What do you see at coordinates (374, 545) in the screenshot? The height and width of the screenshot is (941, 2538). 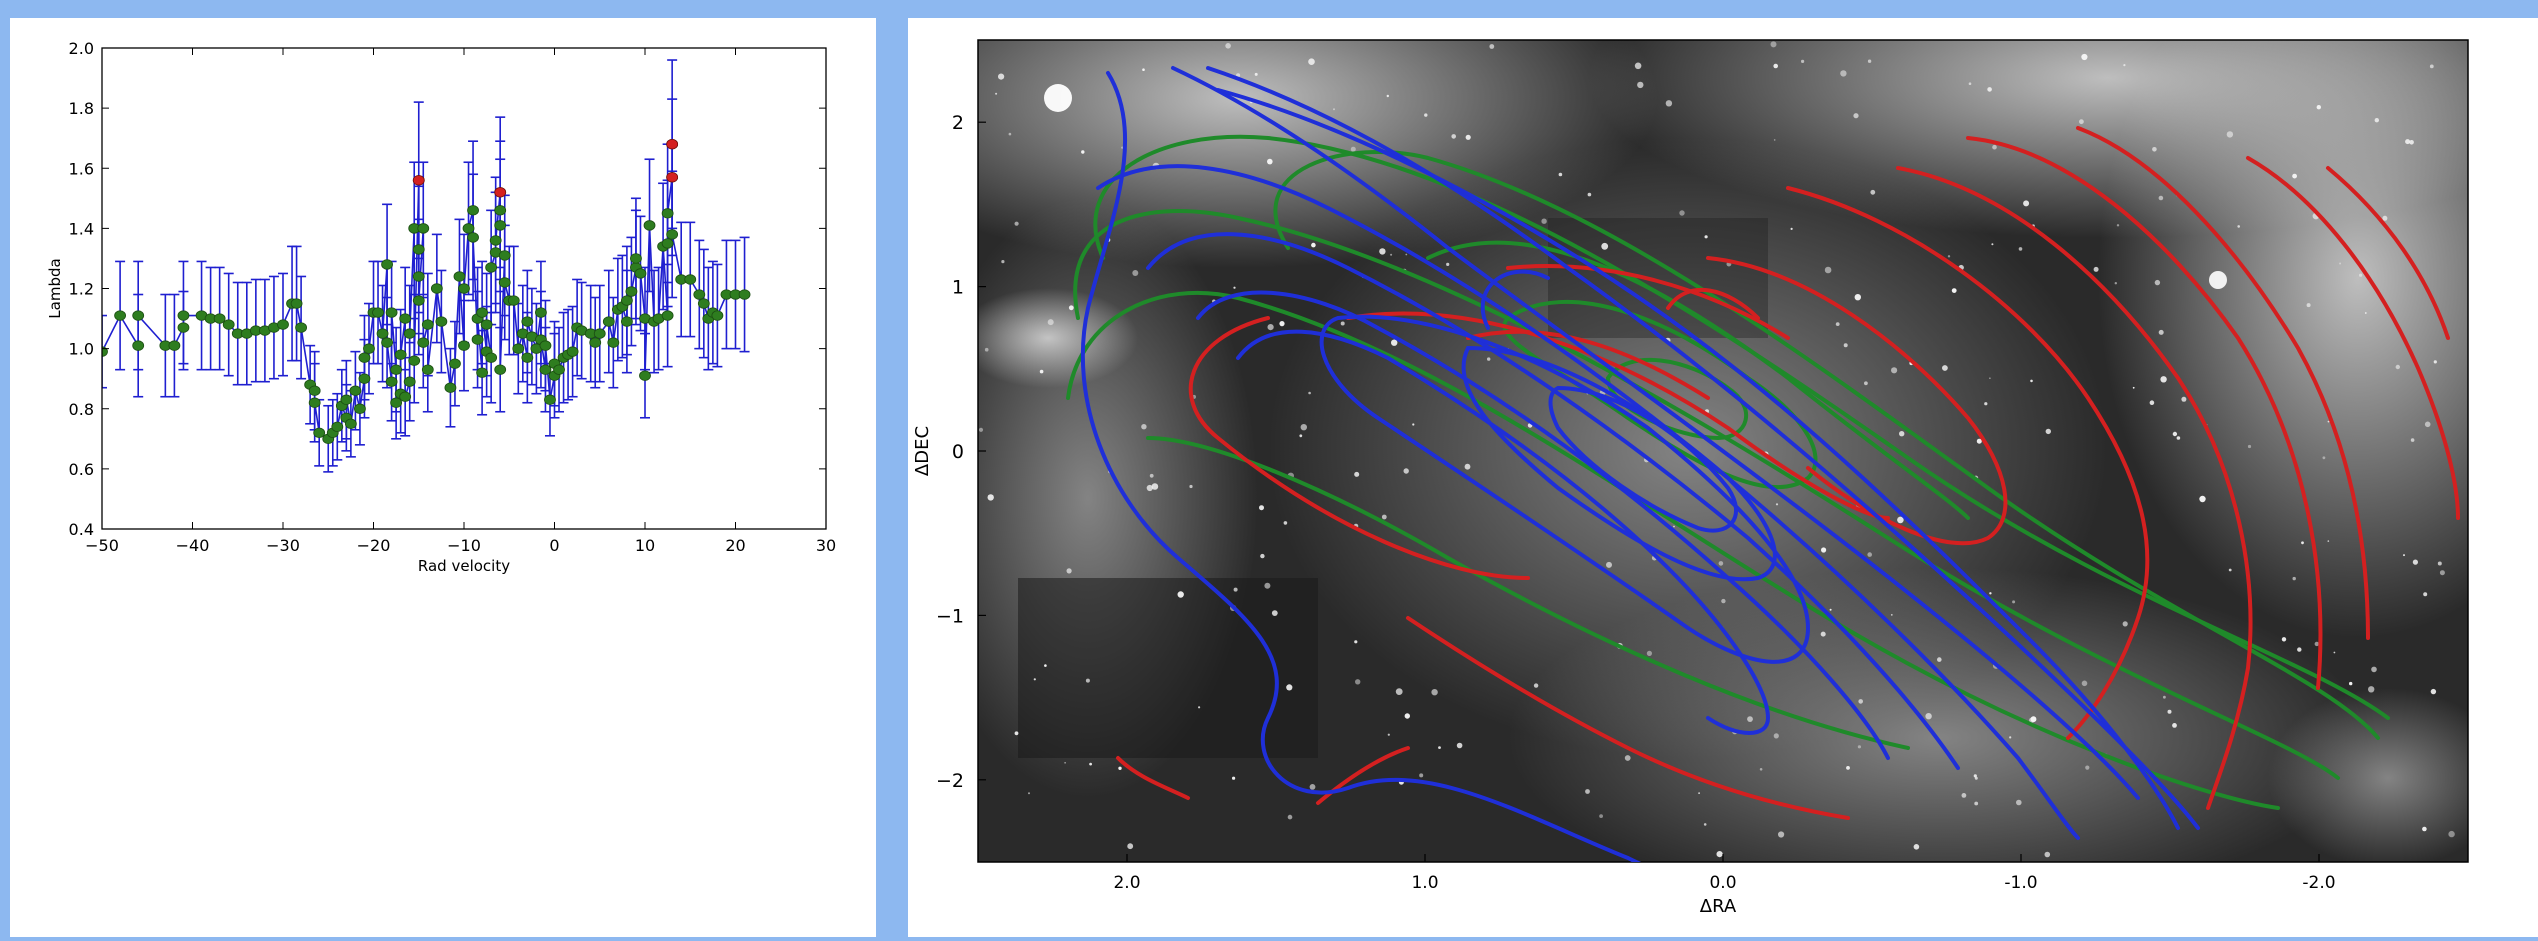 I see `x-tick-label: −20` at bounding box center [374, 545].